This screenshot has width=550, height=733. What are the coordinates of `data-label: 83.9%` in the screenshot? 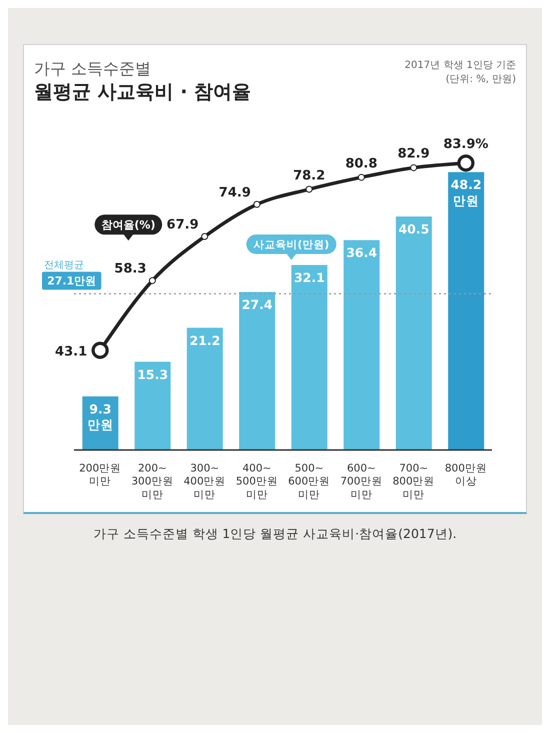 It's located at (465, 145).